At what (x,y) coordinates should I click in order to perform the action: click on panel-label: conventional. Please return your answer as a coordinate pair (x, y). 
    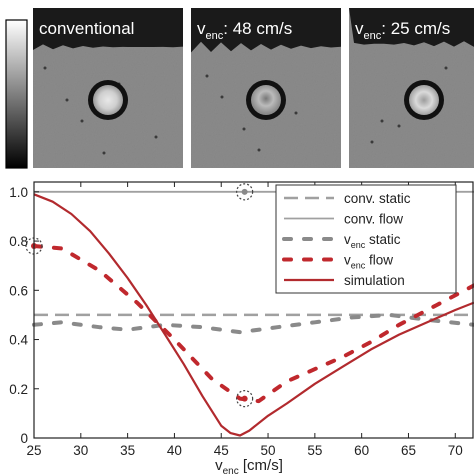
    Looking at the image, I should click on (86, 28).